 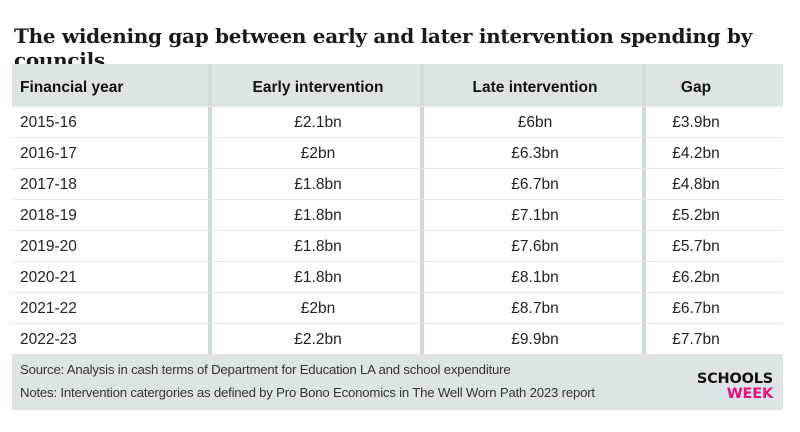 What do you see at coordinates (535, 339) in the screenshot?
I see `cell-late-intervention: £9.9bn` at bounding box center [535, 339].